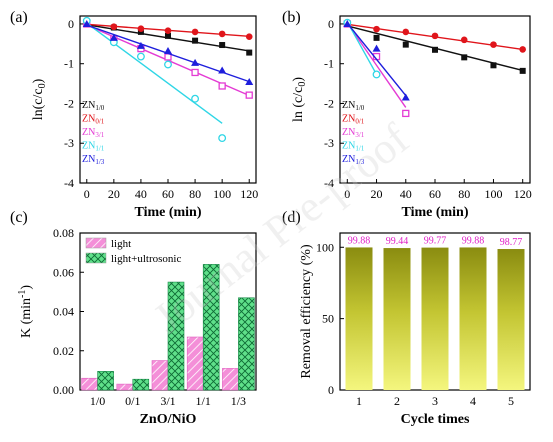 This screenshot has width=553, height=442. I want to click on data-label: 99.44, so click(397, 241).